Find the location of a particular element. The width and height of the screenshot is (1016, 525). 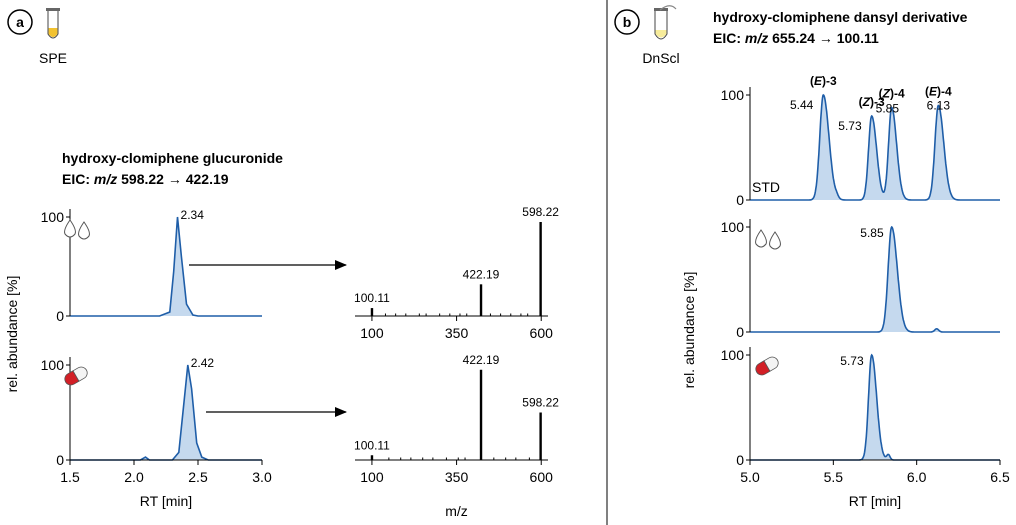

isomer-label: (E)-3 is located at coordinates (823, 81).